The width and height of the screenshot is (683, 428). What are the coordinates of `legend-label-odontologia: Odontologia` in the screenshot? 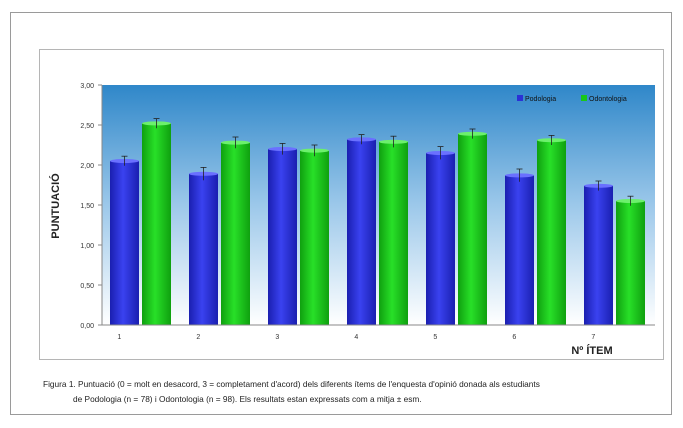 It's located at (608, 99).